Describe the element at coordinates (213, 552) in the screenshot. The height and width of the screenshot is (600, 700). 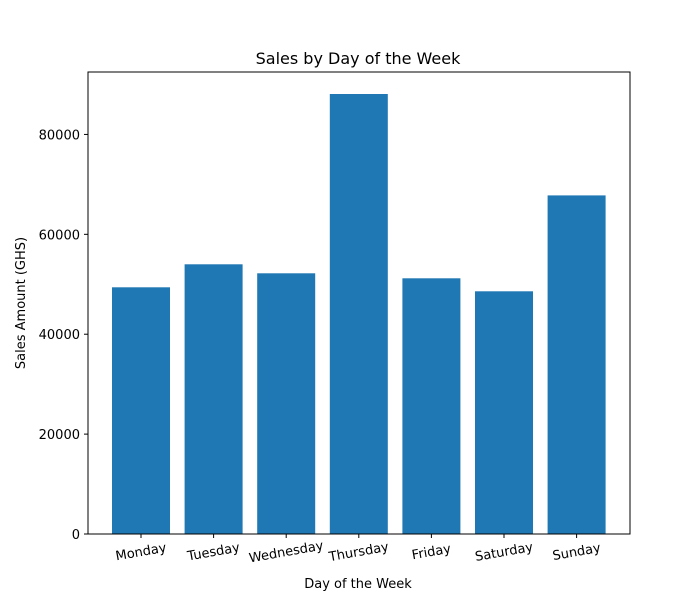
I see `x-tick-label: Tuesday` at that location.